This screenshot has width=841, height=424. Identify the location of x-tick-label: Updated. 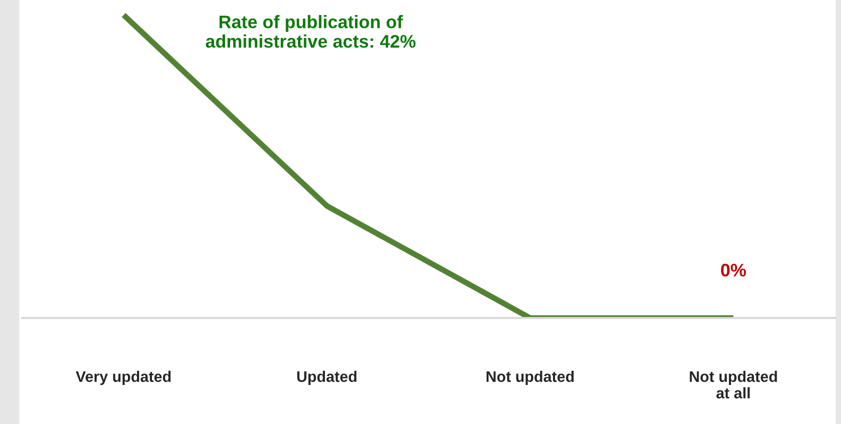
(326, 378).